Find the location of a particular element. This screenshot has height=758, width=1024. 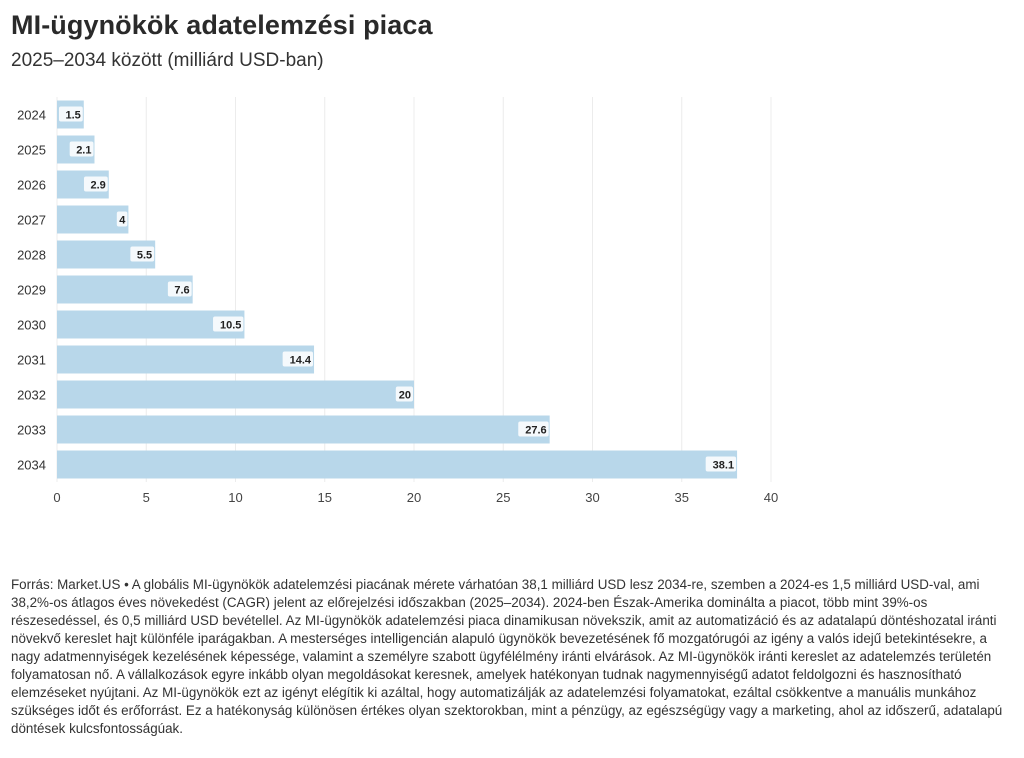

data-label: 7.6 is located at coordinates (181, 291).